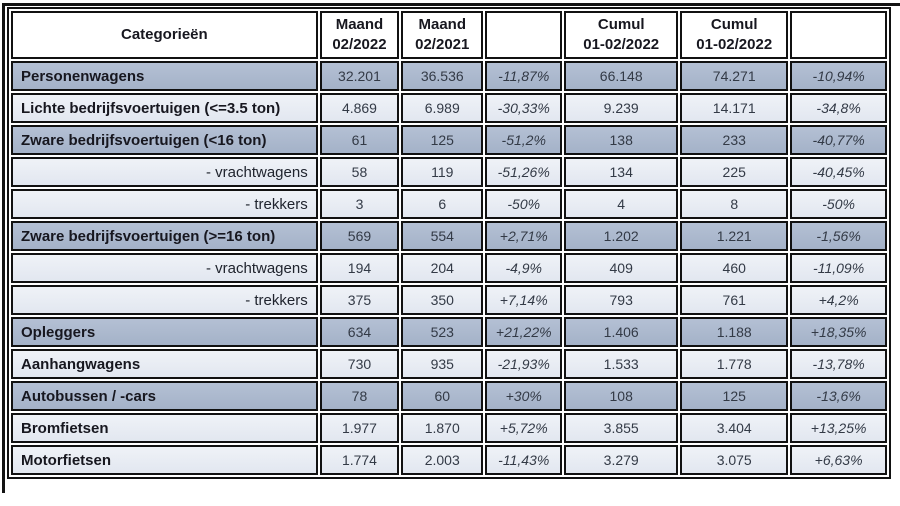  What do you see at coordinates (524, 76) in the screenshot?
I see `value-maand-percent-change: -11,87%` at bounding box center [524, 76].